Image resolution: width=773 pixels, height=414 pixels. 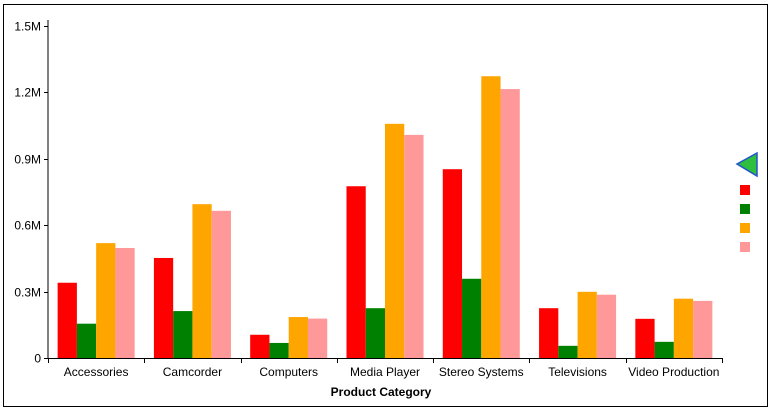 What do you see at coordinates (746, 164) in the screenshot?
I see `left-triangle-icon` at bounding box center [746, 164].